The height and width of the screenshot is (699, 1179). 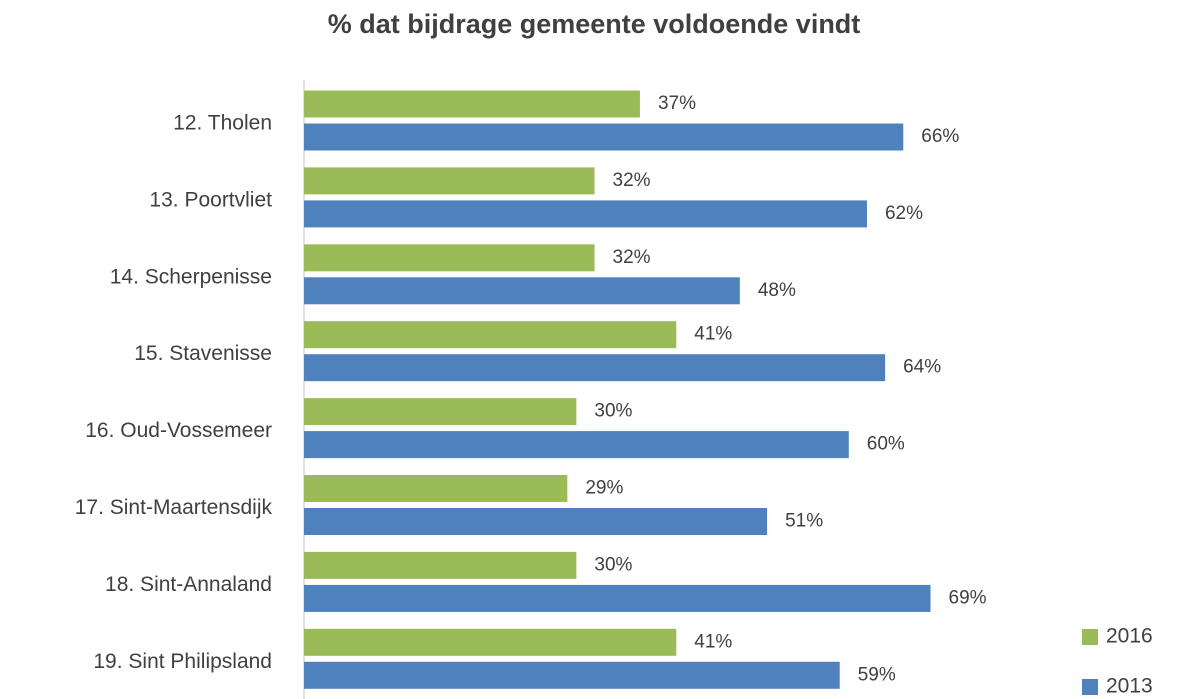 What do you see at coordinates (968, 597) in the screenshot?
I see `data-label: 69%` at bounding box center [968, 597].